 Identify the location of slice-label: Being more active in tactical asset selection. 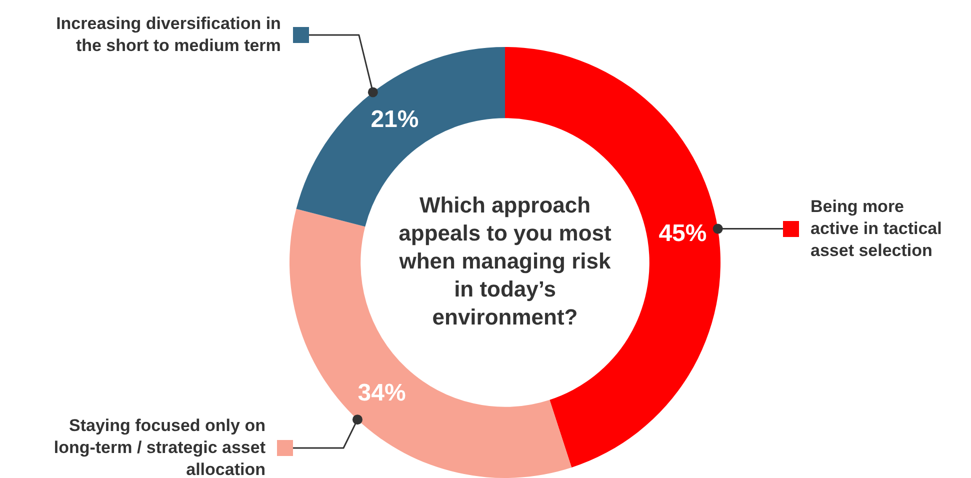
(876, 229).